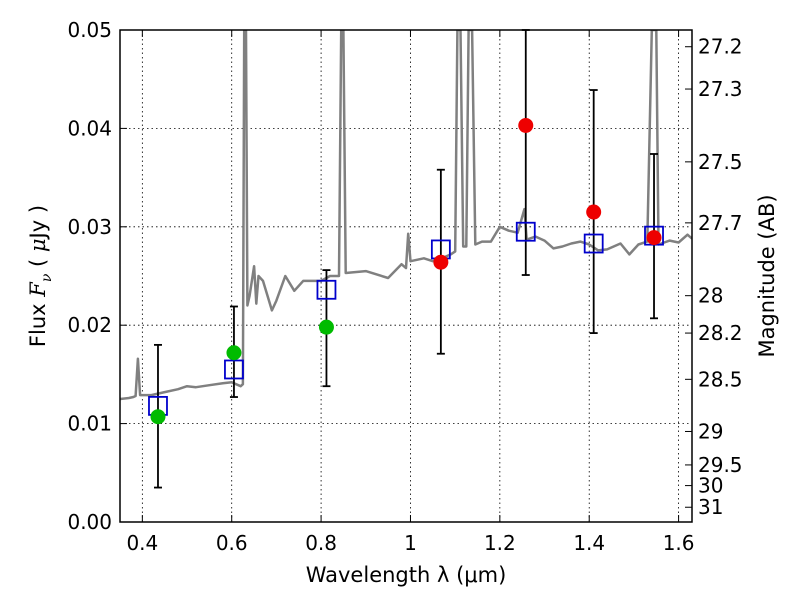 The height and width of the screenshot is (600, 800). I want to click on right-tick-label: 29, so click(710, 431).